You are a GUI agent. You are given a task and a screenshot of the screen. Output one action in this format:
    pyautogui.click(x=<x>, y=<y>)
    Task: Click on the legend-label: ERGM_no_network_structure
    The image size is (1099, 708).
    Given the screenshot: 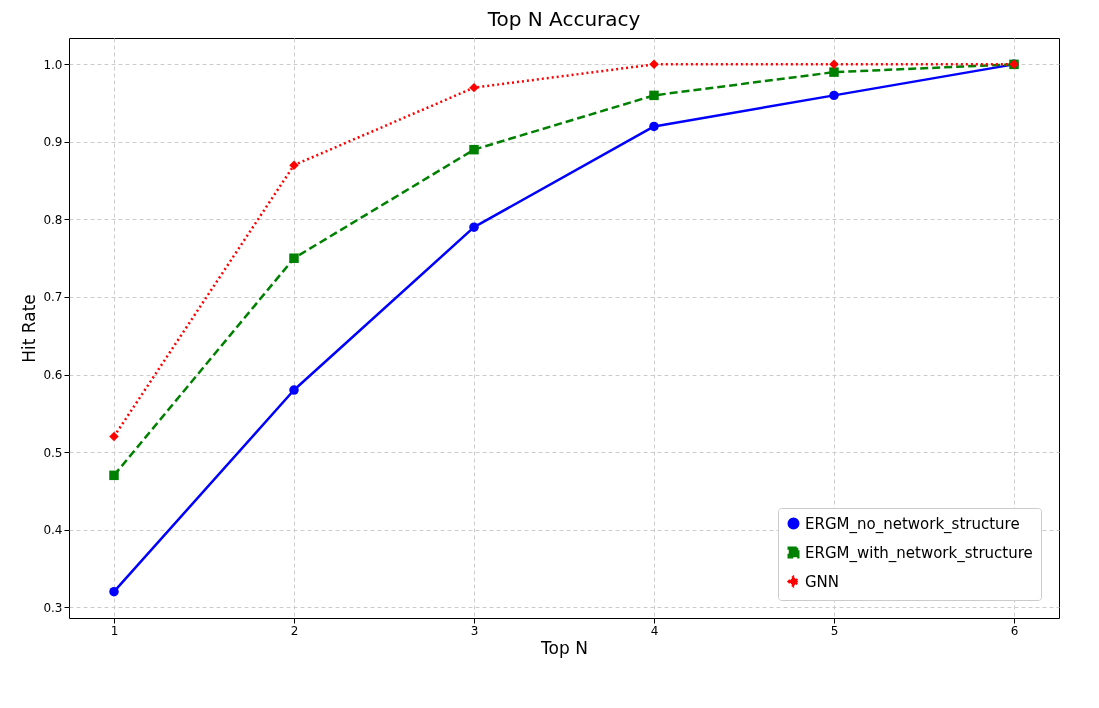 What is the action you would take?
    pyautogui.click(x=912, y=524)
    